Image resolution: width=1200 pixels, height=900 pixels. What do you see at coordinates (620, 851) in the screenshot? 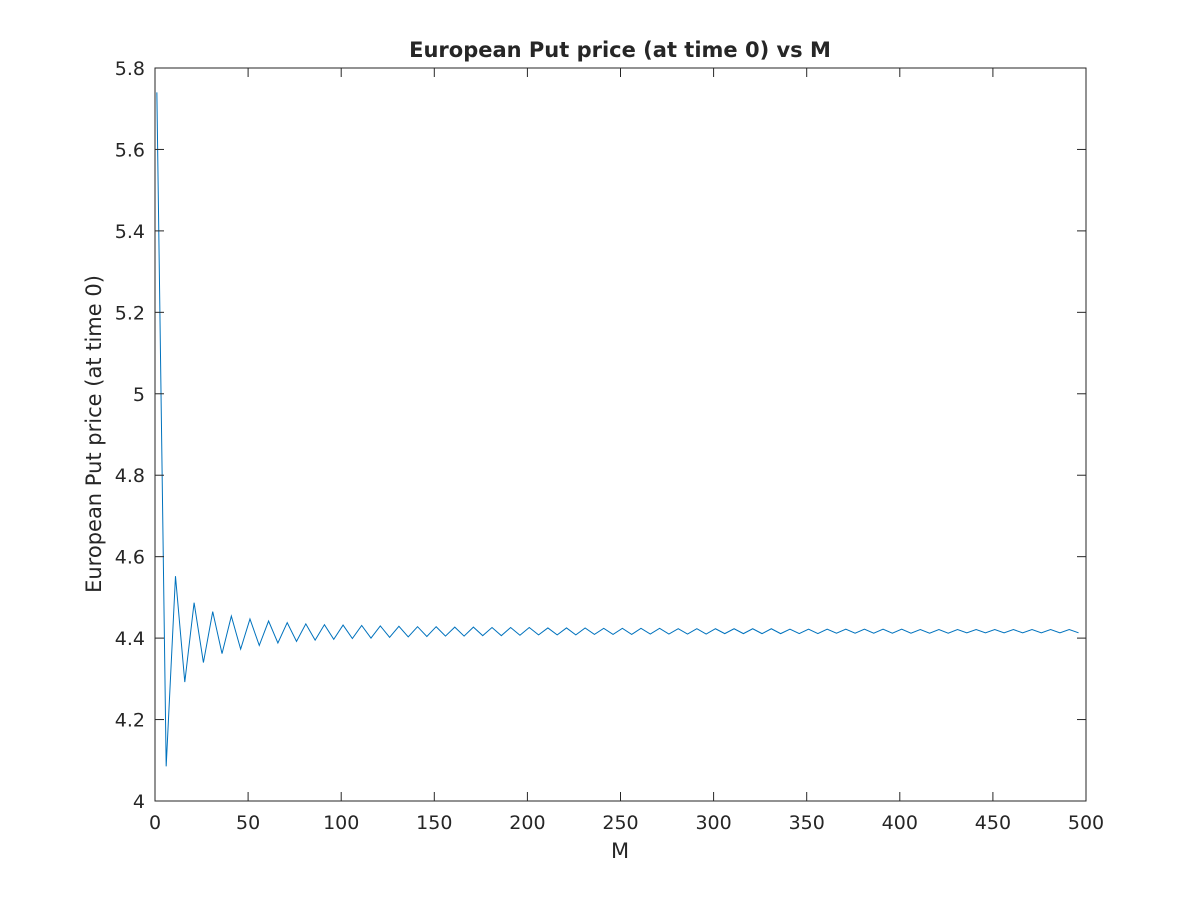
I see `x-axis-label: M` at bounding box center [620, 851].